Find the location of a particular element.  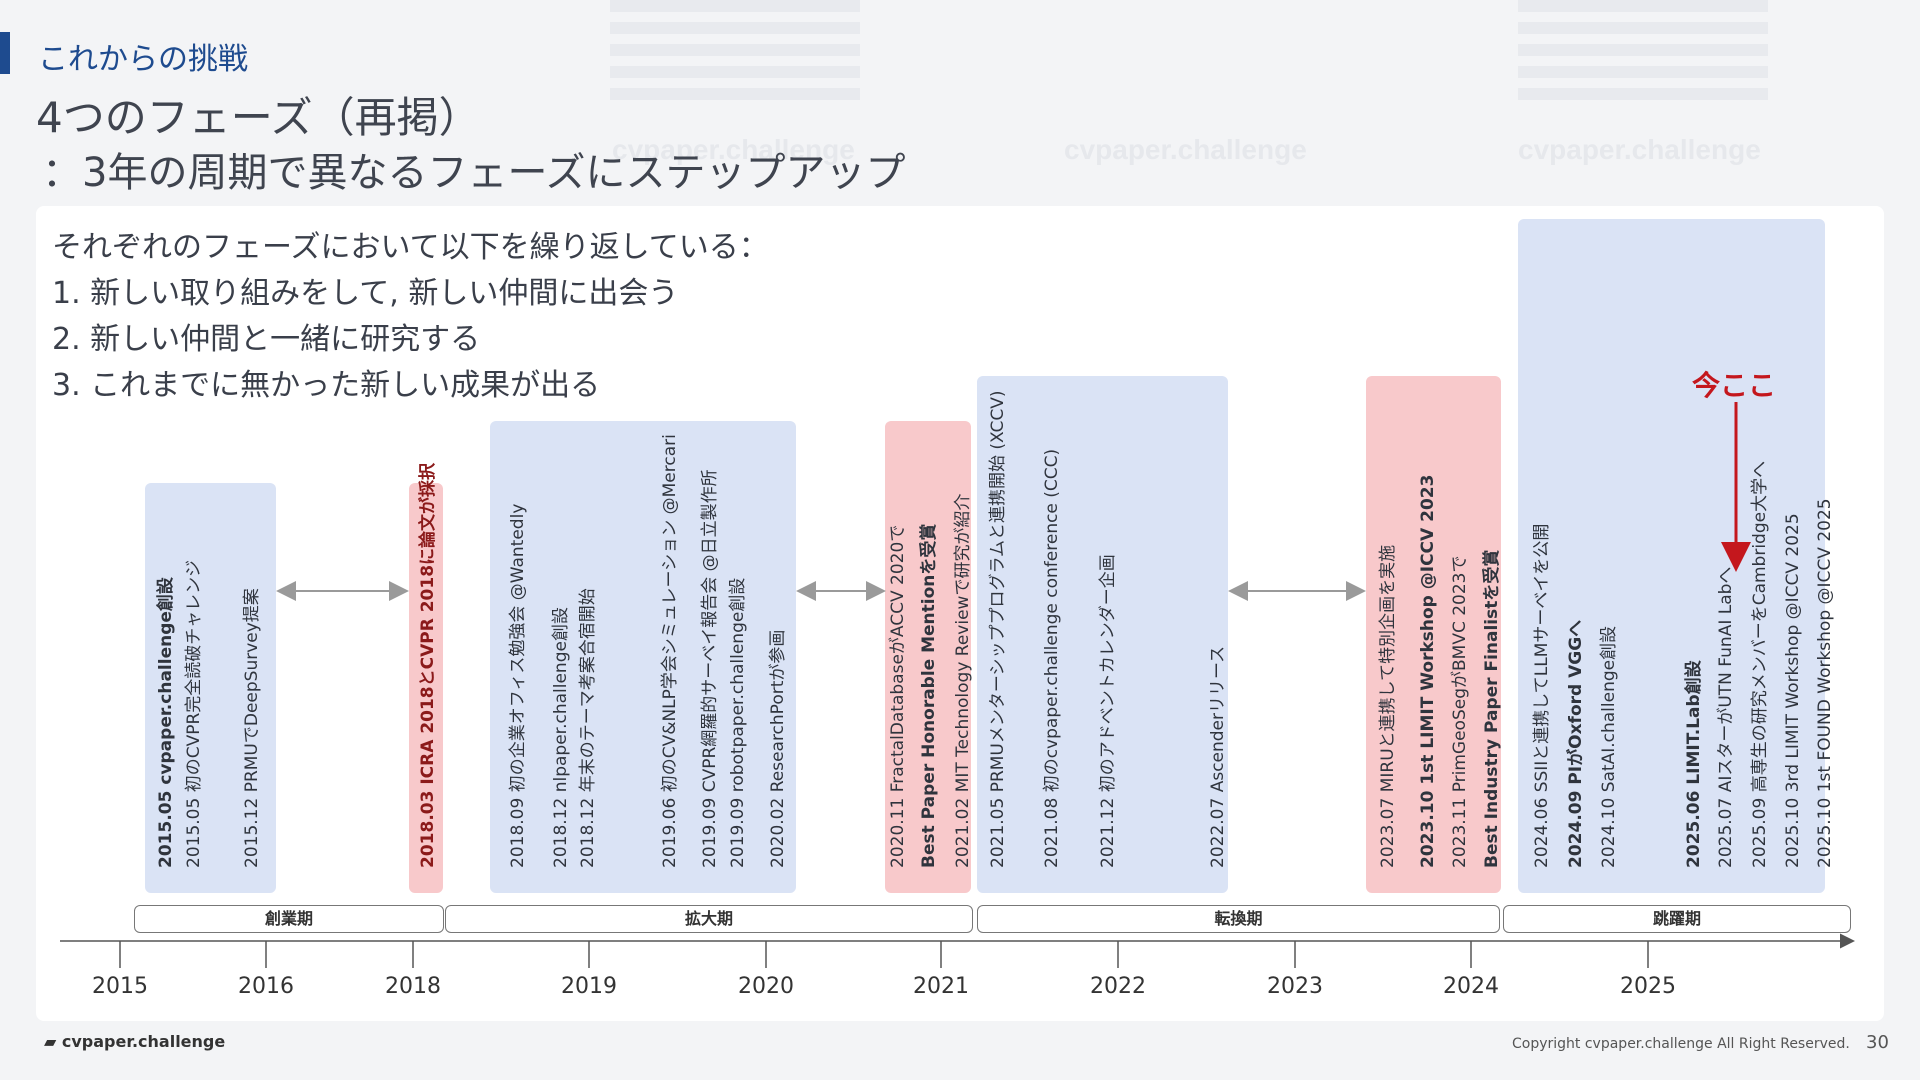

event-text: Best Industry Paper Finalistを受賞 is located at coordinates (1492, 708).